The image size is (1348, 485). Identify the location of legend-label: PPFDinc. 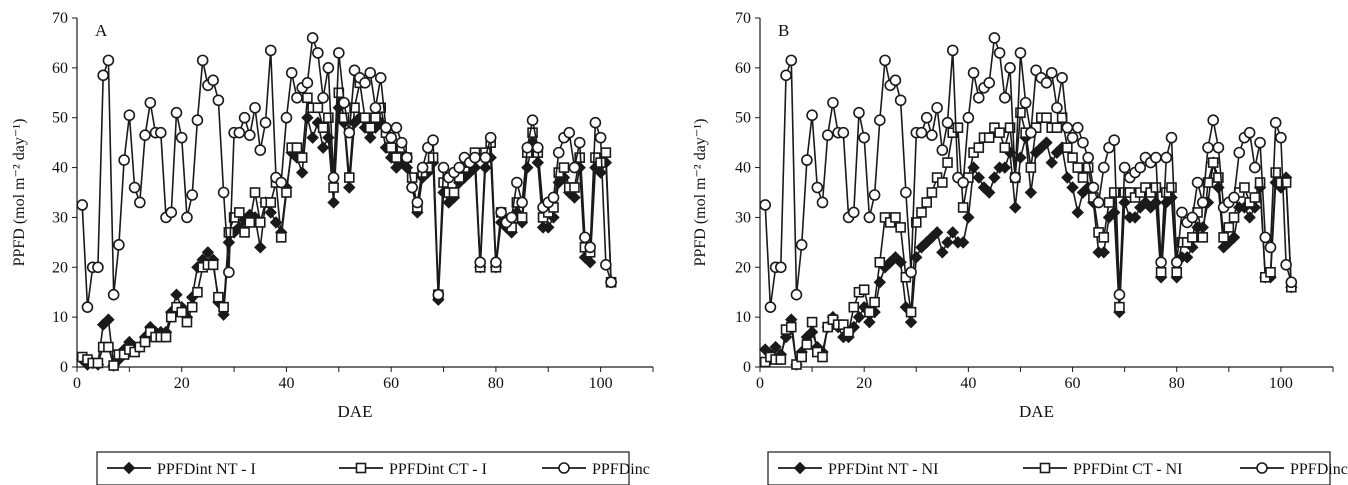
(1319, 469).